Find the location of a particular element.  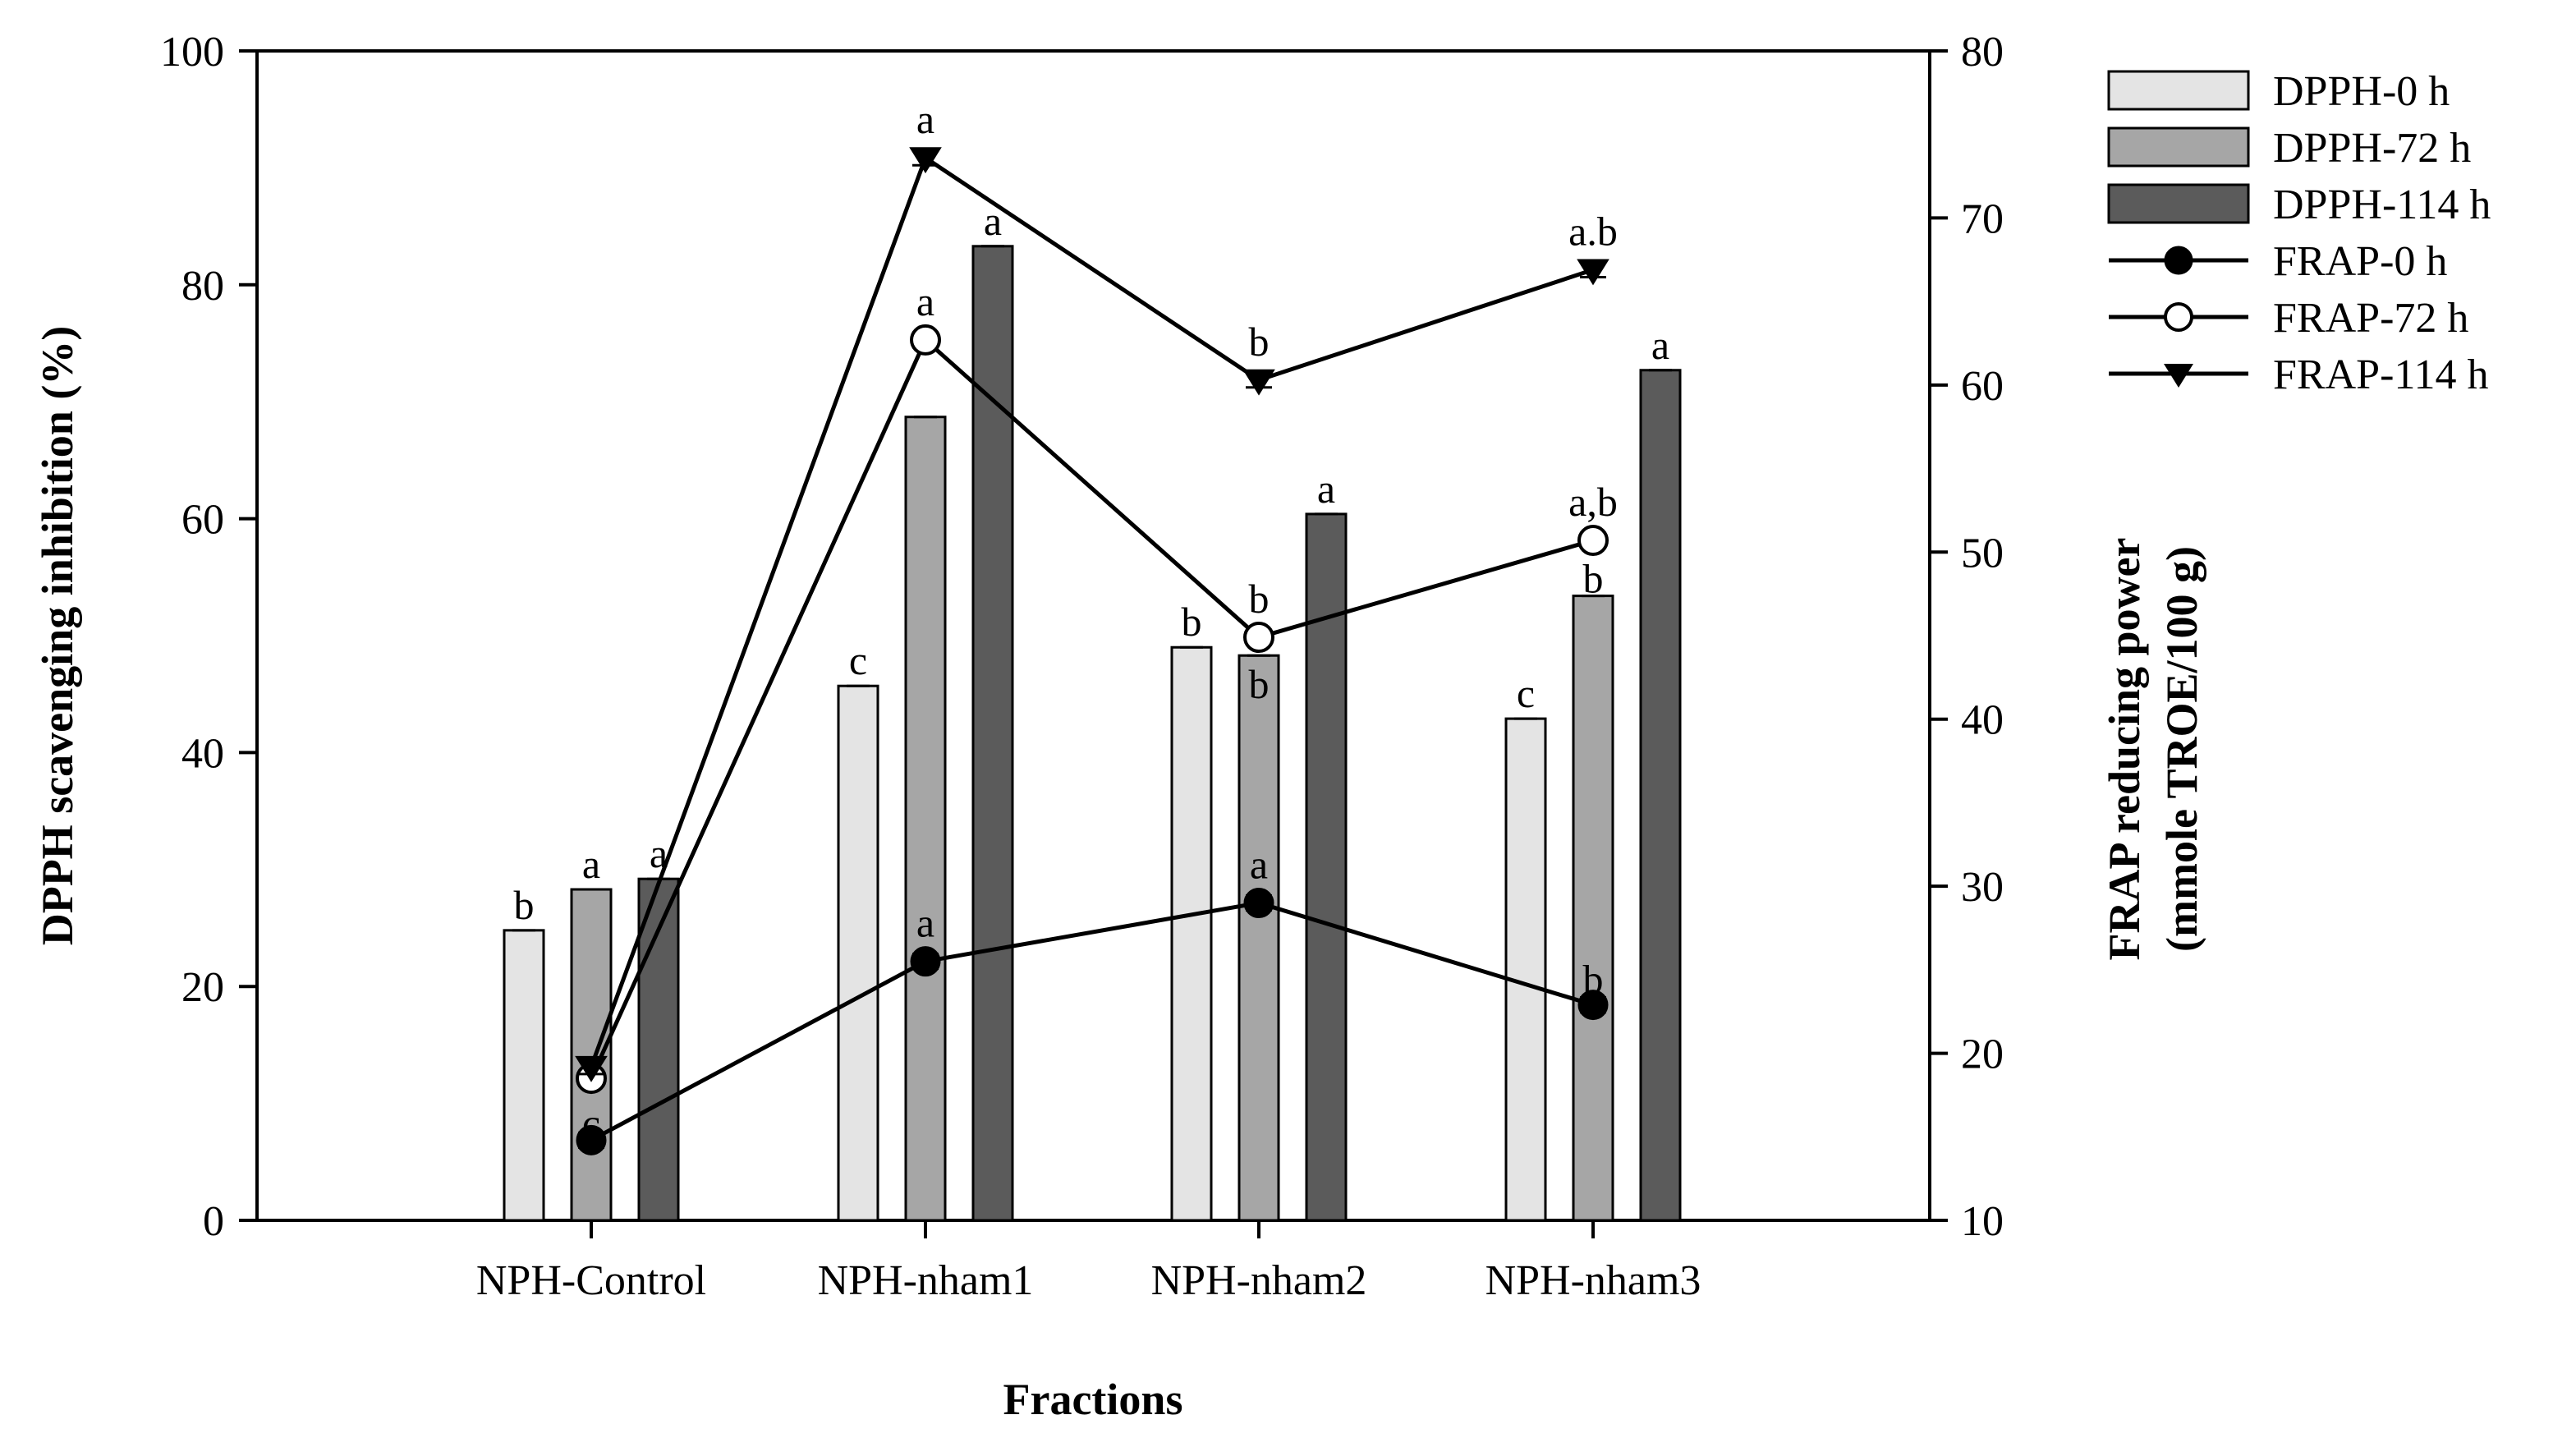

right-tick-label: 80 is located at coordinates (1982, 52).